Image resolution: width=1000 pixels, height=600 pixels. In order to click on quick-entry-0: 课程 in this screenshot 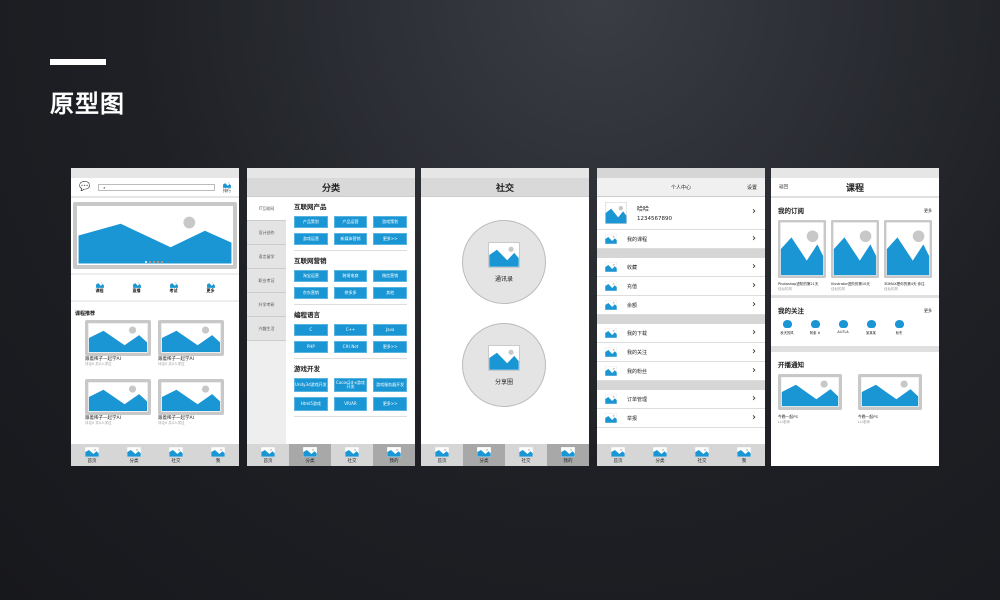, I will do `click(99, 287)`.